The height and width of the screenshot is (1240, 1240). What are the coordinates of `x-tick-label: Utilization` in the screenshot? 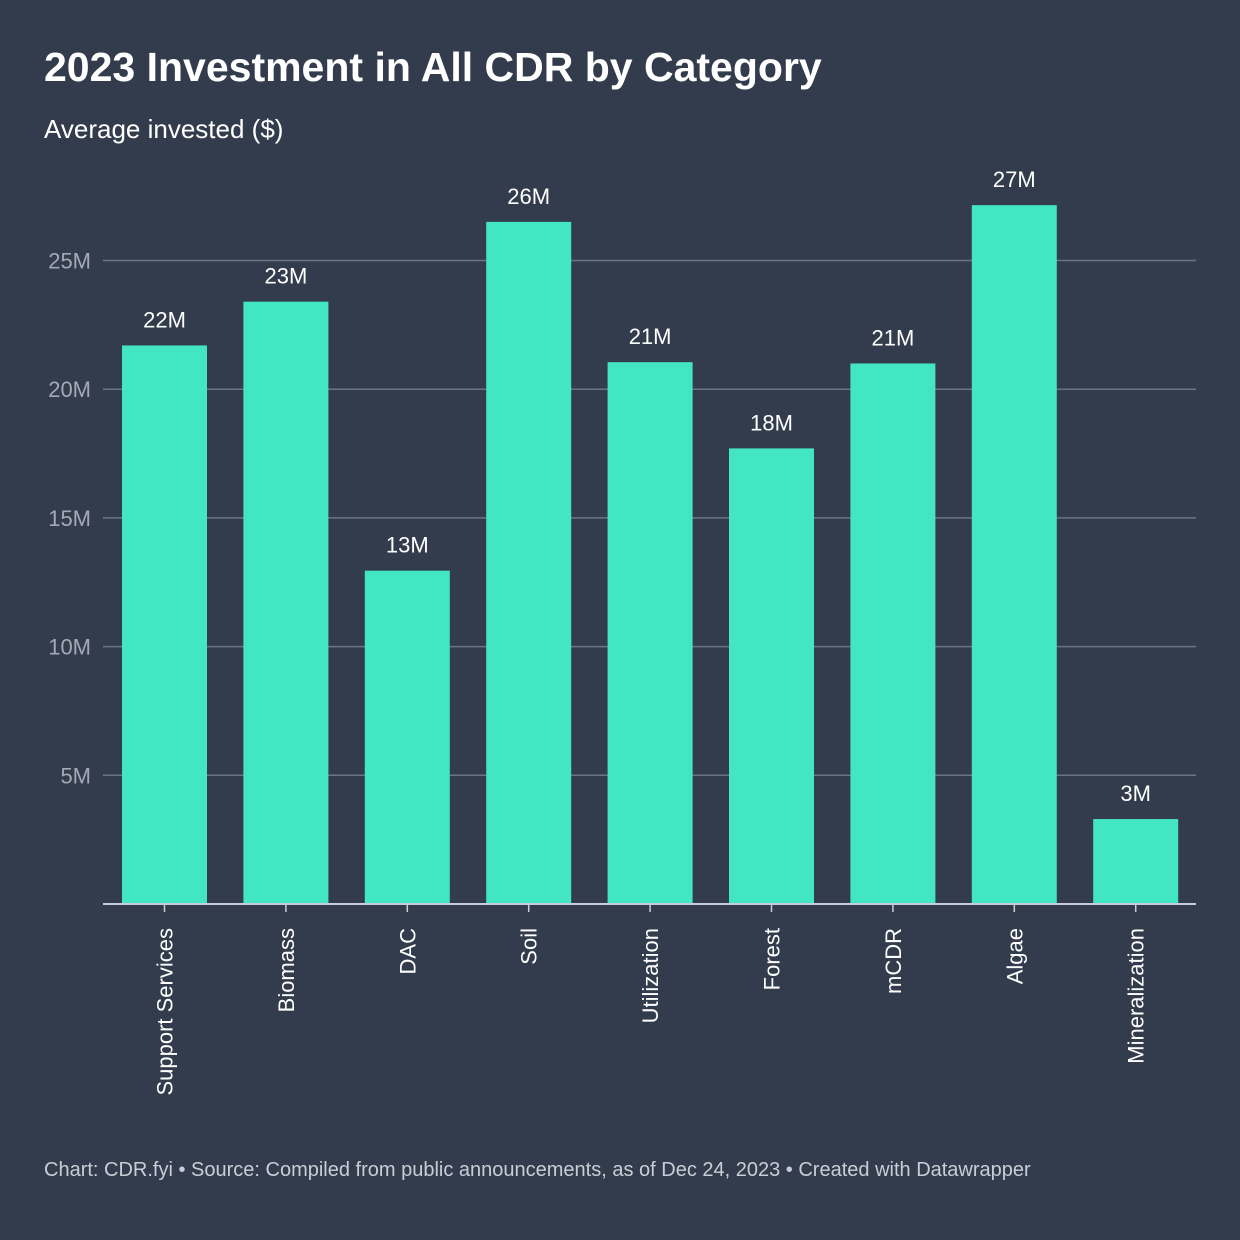 It's located at (650, 975).